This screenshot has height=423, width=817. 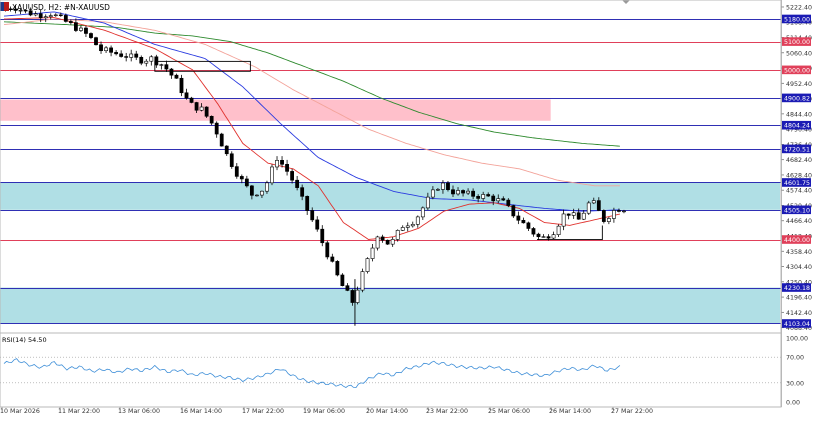 What do you see at coordinates (632, 411) in the screenshot?
I see `time-tick-label: 27 Mar 22:00` at bounding box center [632, 411].